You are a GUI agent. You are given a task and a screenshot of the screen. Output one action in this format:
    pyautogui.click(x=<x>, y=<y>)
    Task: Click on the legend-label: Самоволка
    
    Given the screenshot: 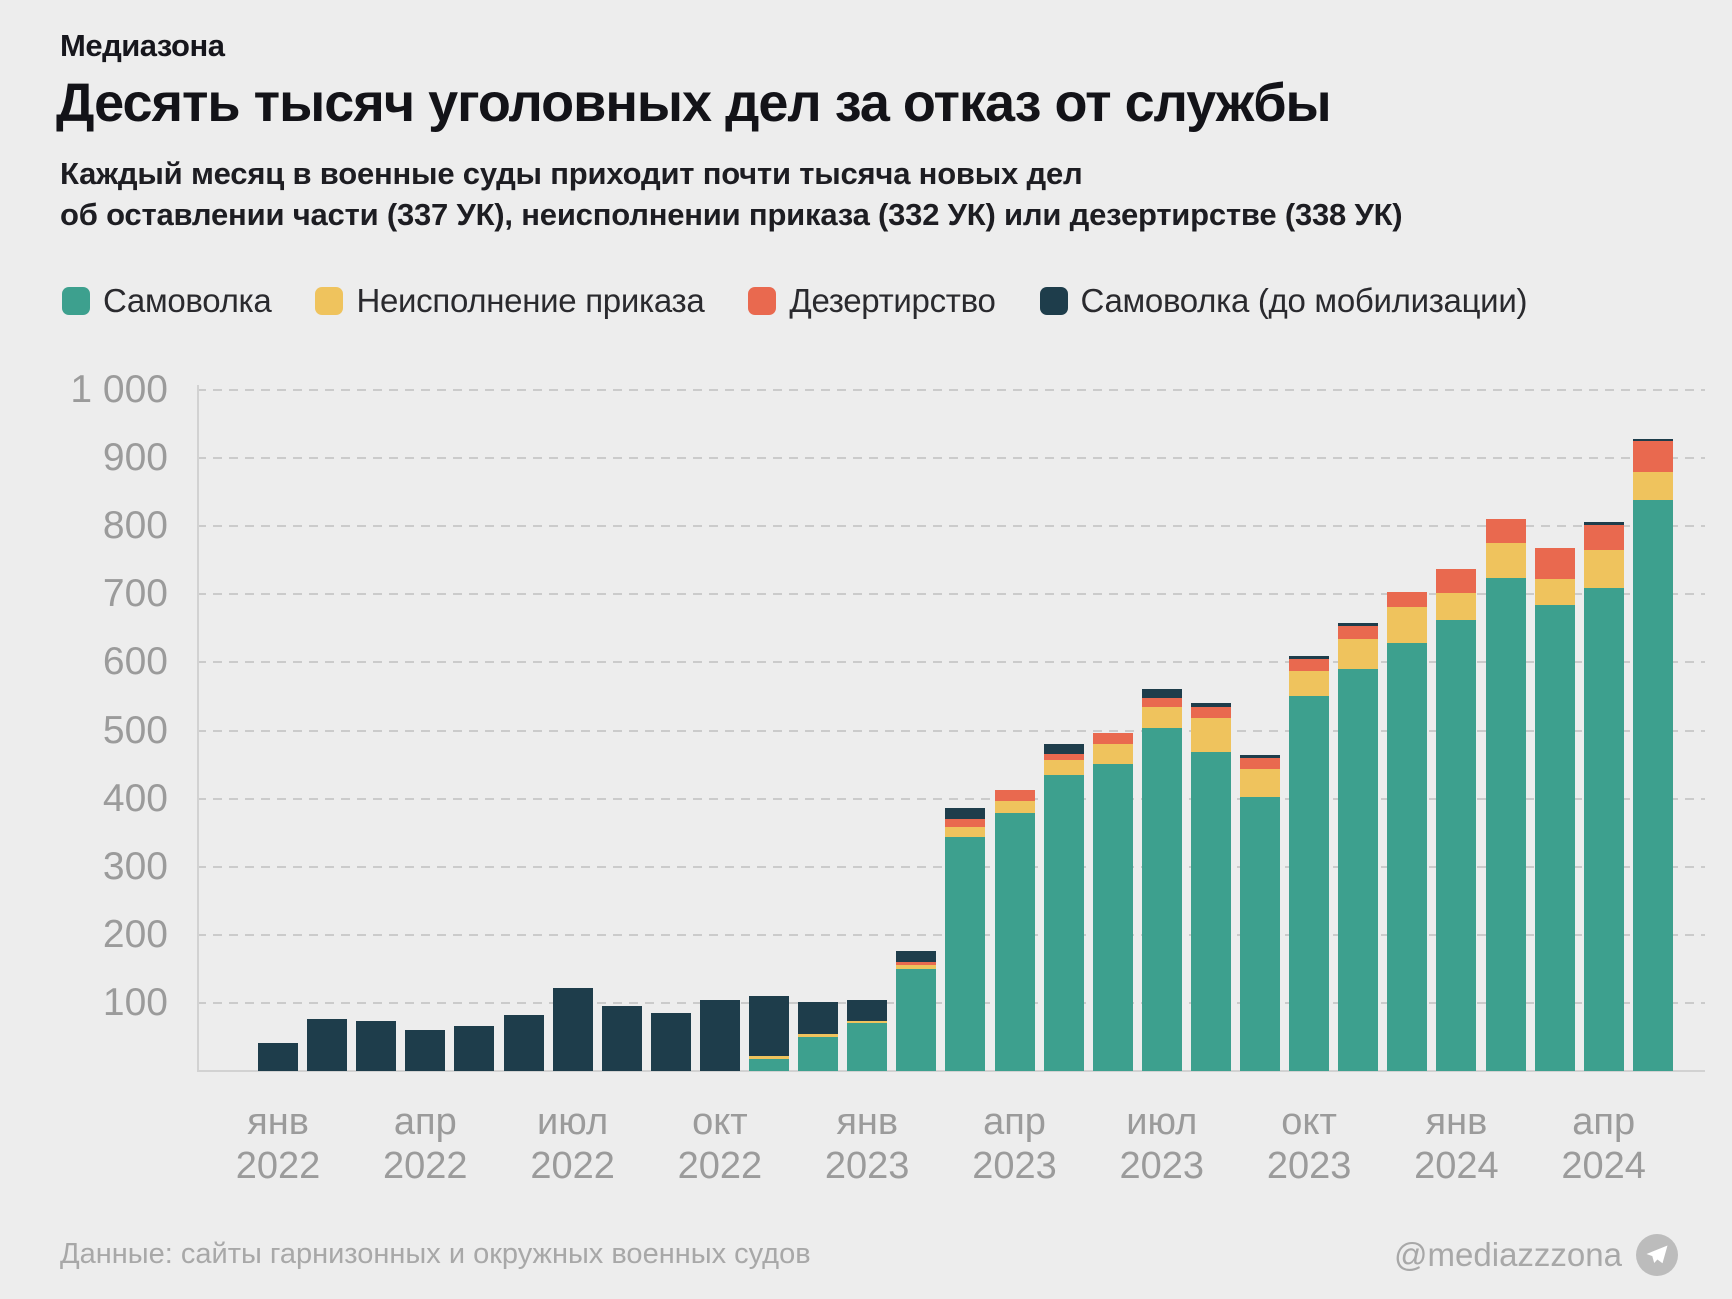 What is the action you would take?
    pyautogui.click(x=187, y=300)
    